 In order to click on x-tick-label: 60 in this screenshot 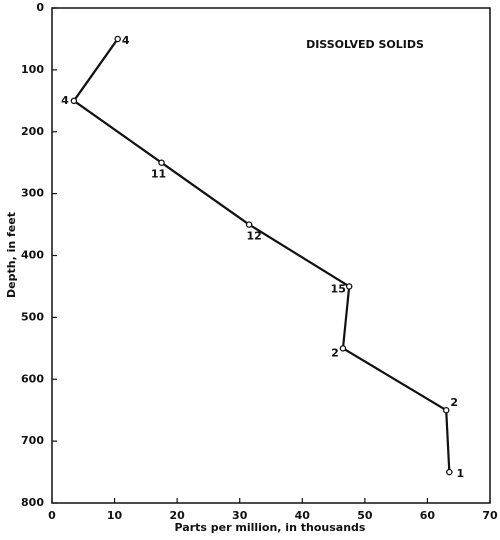, I will do `click(428, 515)`.